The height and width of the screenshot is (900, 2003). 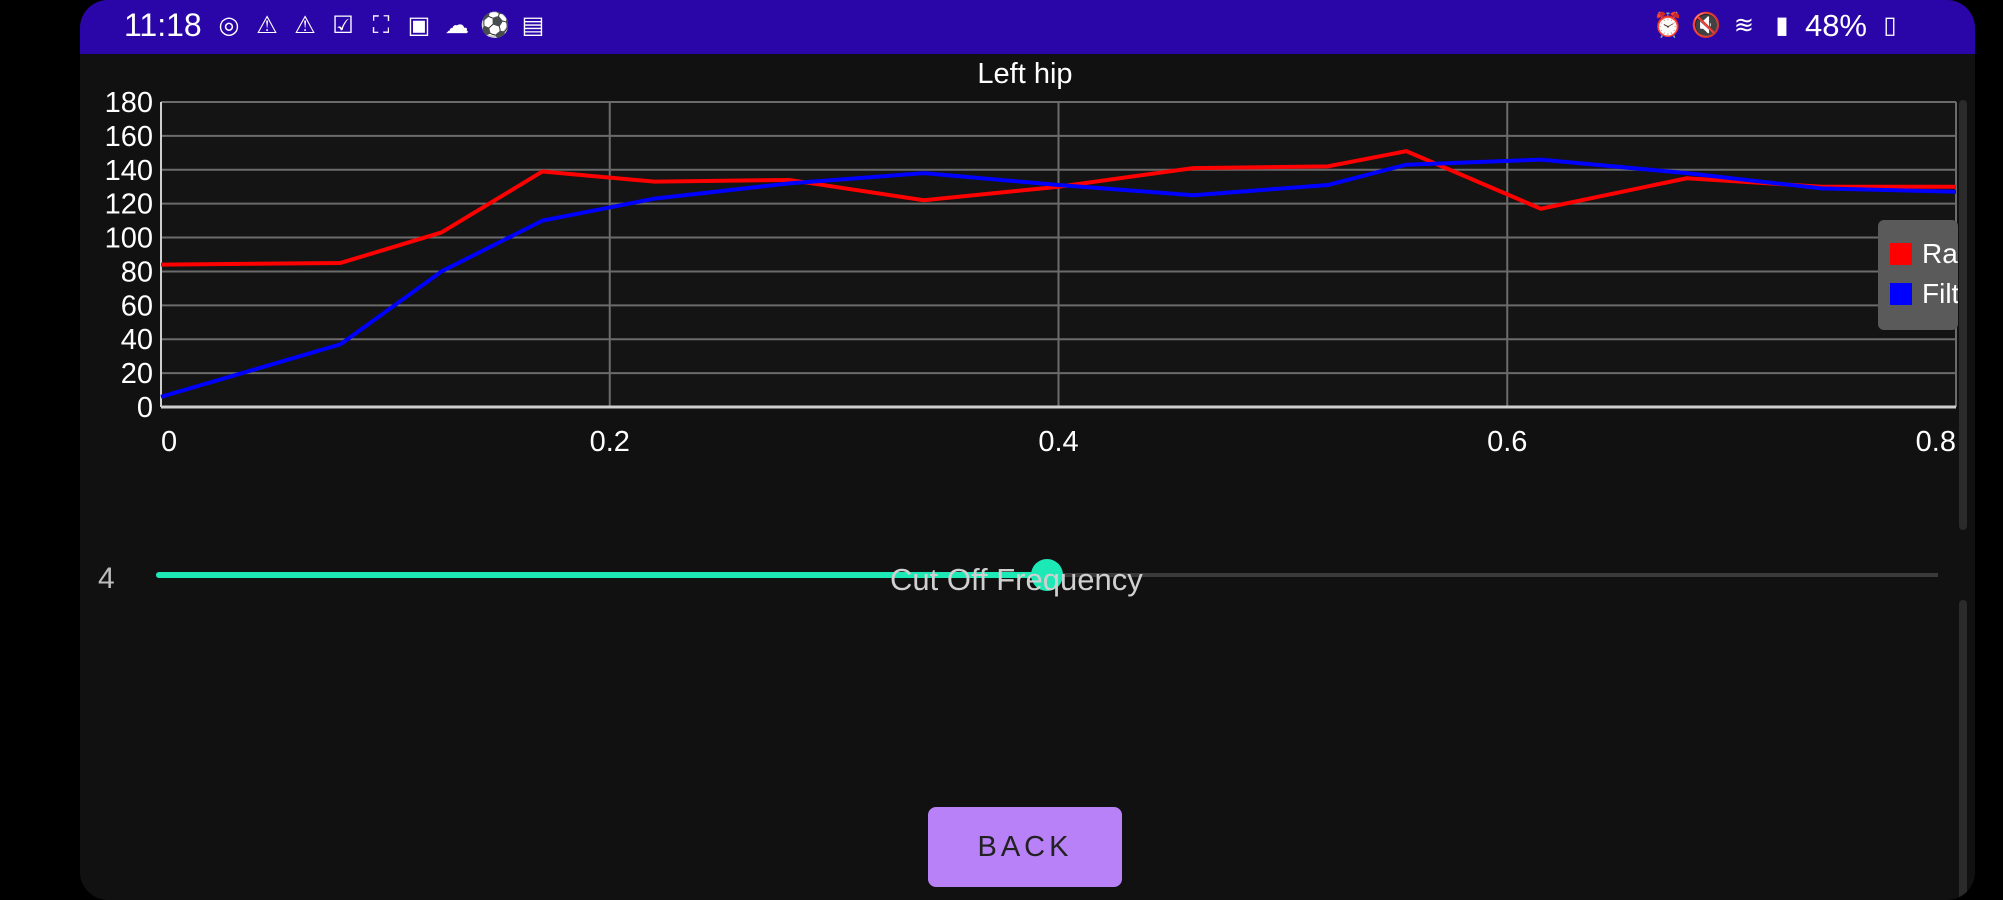 I want to click on x-tick-label: 0, so click(x=169, y=442).